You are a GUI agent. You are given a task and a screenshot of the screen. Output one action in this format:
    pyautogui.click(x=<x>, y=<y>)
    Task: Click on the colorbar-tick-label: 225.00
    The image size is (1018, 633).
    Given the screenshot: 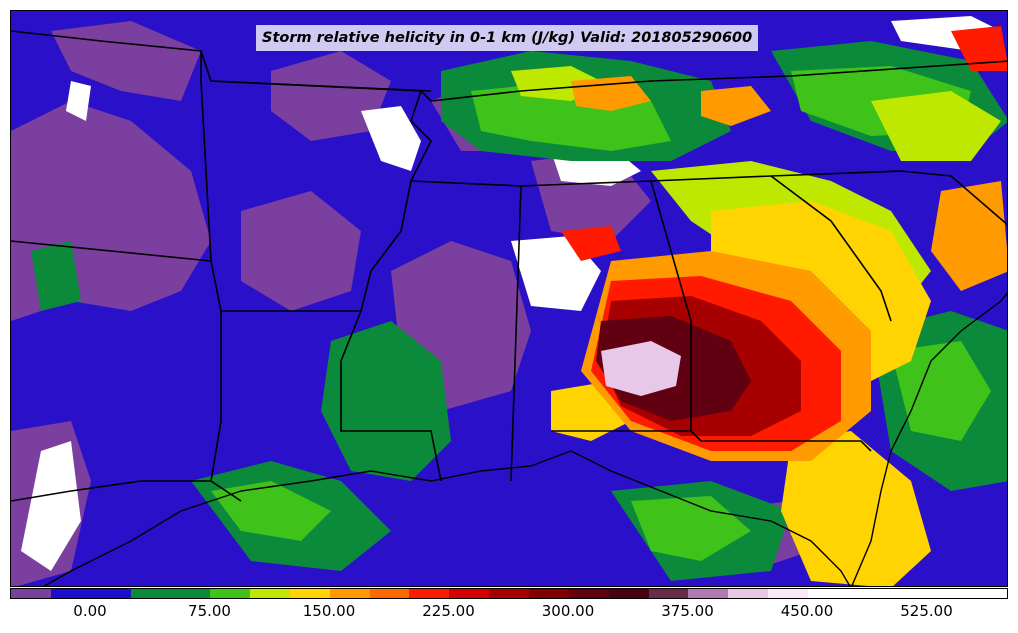 What is the action you would take?
    pyautogui.click(x=448, y=611)
    